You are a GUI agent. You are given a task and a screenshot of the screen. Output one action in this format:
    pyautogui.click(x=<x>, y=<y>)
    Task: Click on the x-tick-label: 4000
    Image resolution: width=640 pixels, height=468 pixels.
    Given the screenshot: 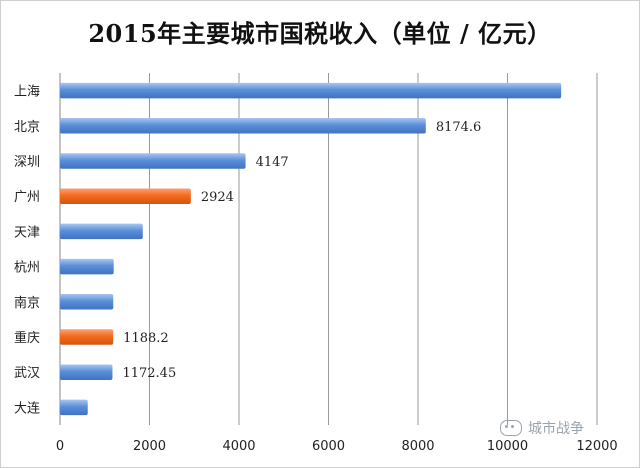 What is the action you would take?
    pyautogui.click(x=238, y=446)
    